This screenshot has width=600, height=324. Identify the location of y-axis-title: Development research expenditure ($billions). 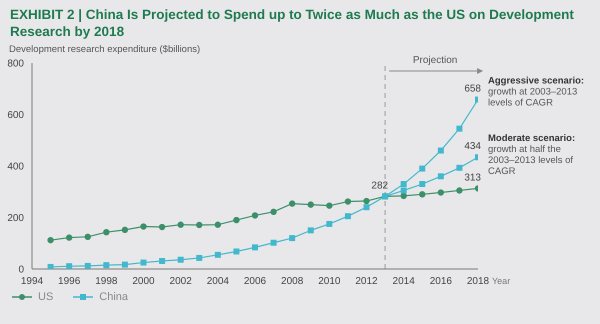
(105, 49).